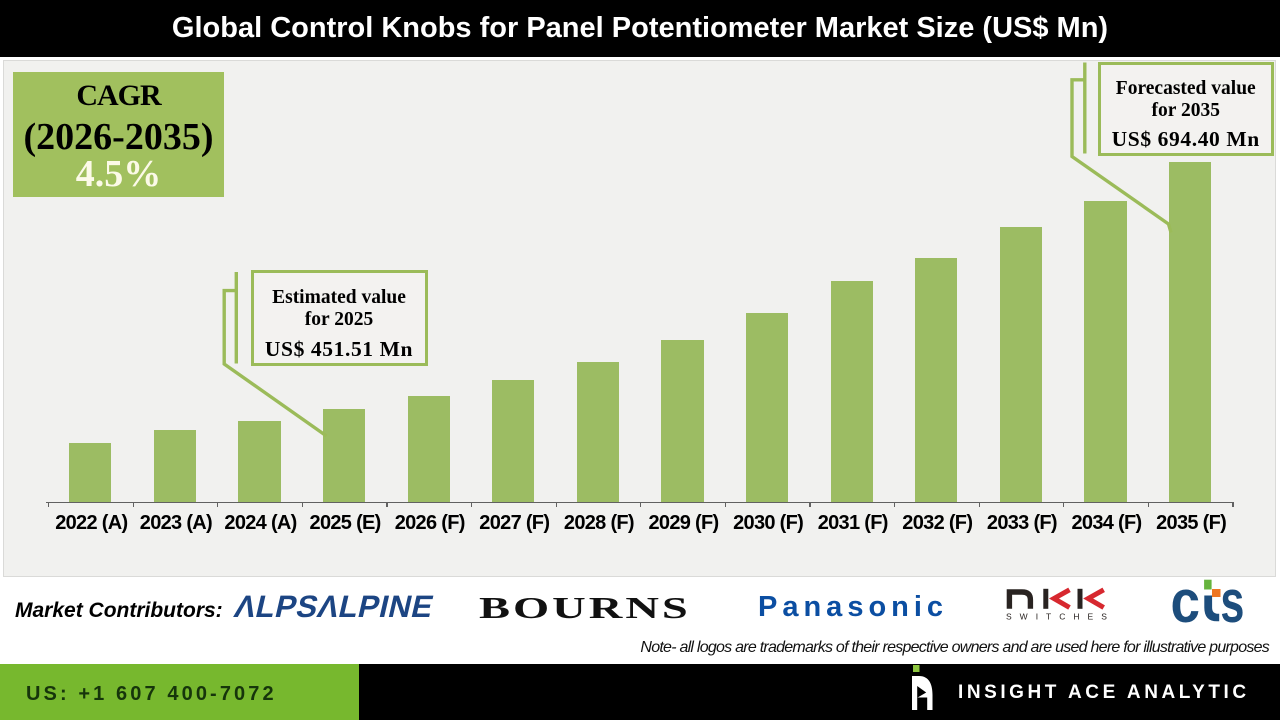 The width and height of the screenshot is (1280, 720). What do you see at coordinates (1186, 600) in the screenshot?
I see `svg-text: c` at bounding box center [1186, 600].